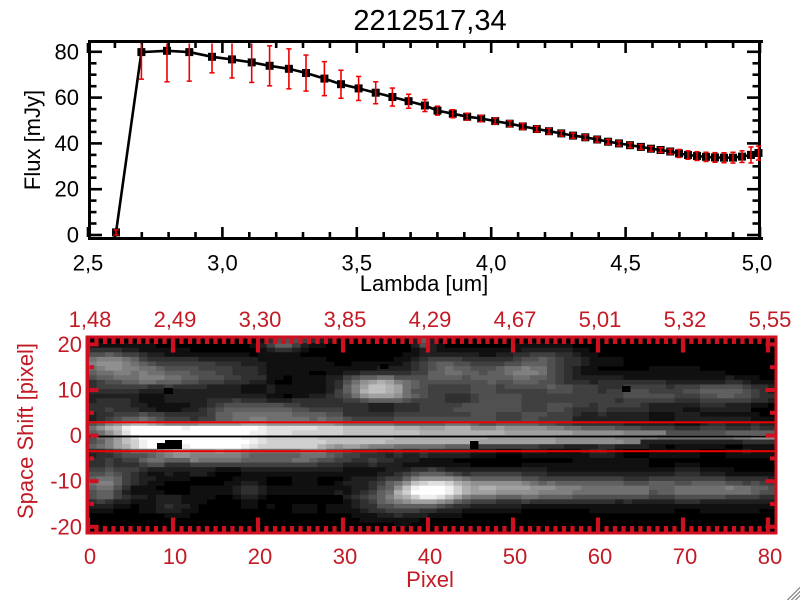 The image size is (800, 600). What do you see at coordinates (600, 319) in the screenshot?
I see `svg-text: 5,01` at bounding box center [600, 319].